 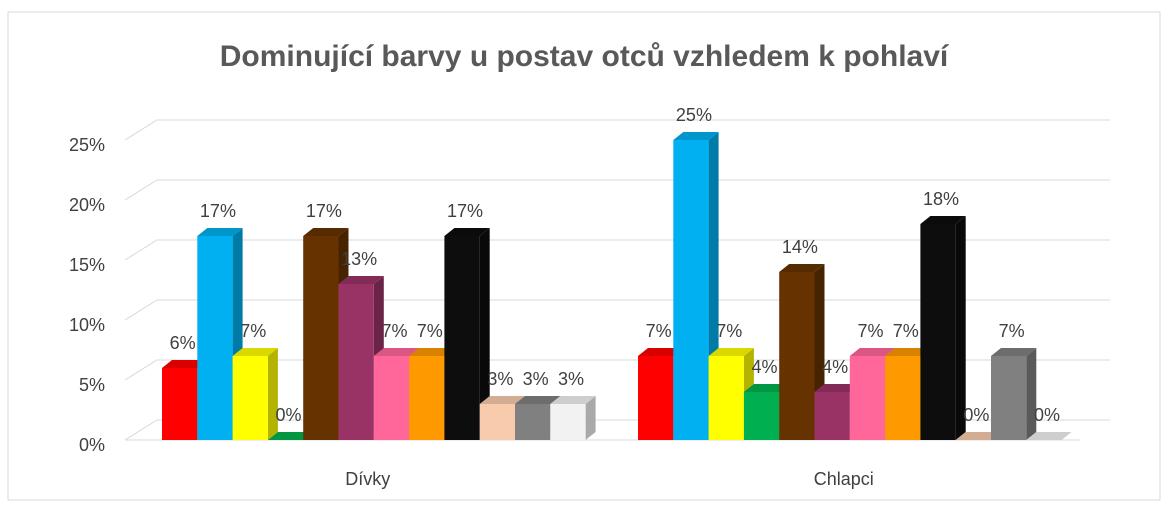 I want to click on data-label: 13%, so click(x=359, y=259).